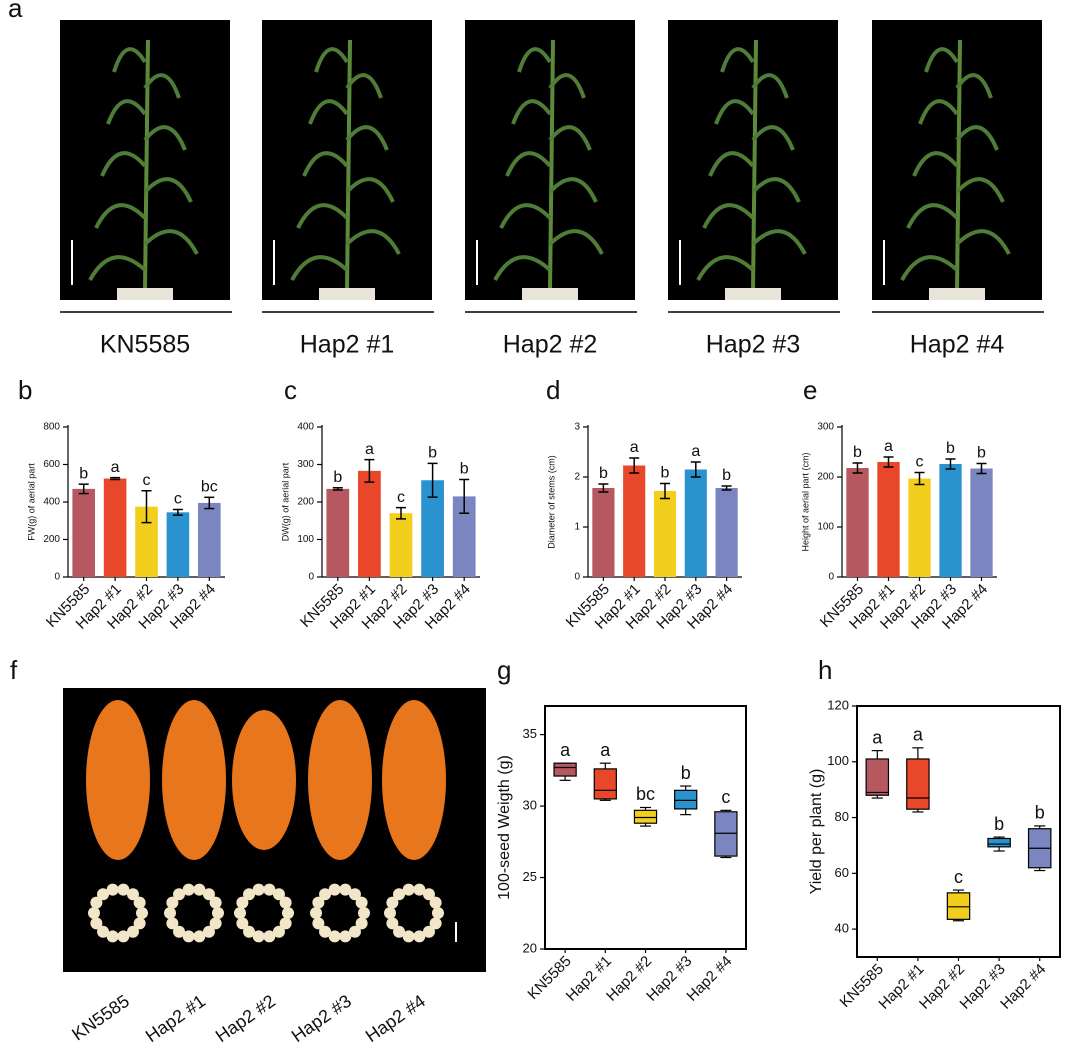  I want to click on y-tick-label: 600, so click(51, 464).